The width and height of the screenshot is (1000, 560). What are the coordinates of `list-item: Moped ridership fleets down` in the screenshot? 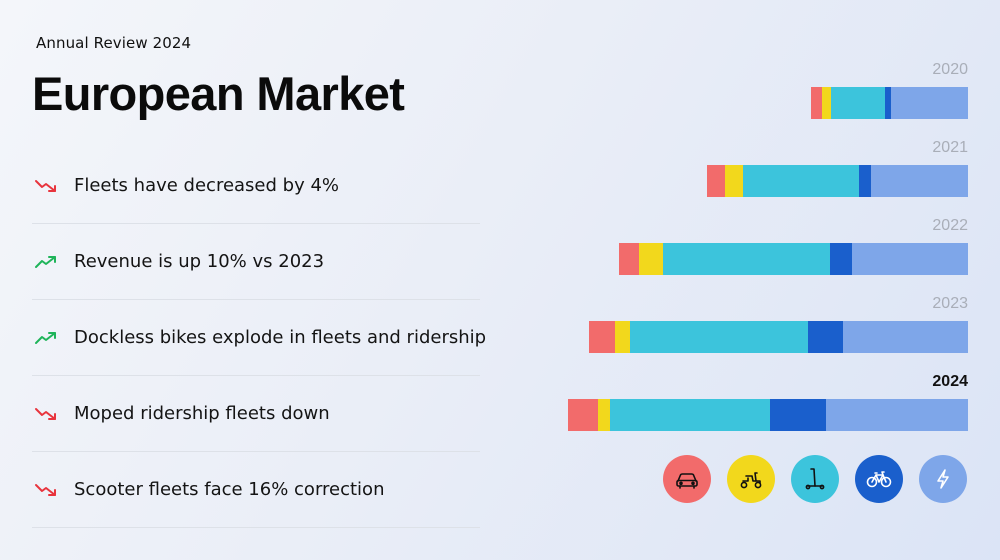 It's located at (256, 414).